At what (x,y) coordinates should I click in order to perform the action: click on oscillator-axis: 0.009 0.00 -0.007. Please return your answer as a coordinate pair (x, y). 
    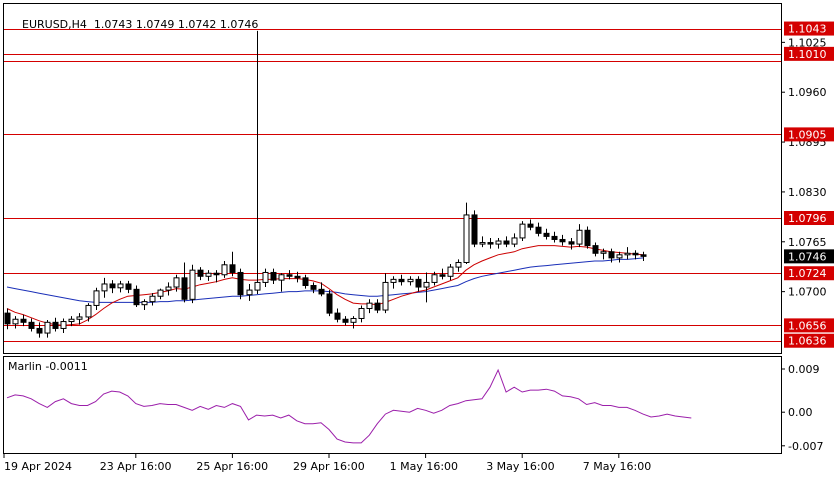
    Looking at the image, I should click on (802, 408).